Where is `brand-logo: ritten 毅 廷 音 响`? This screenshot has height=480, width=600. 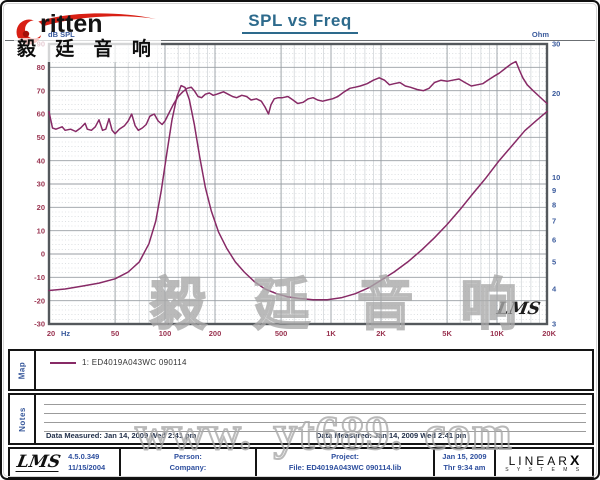
brand-logo: ritten 毅 廷 音 响 is located at coordinates (87, 36).